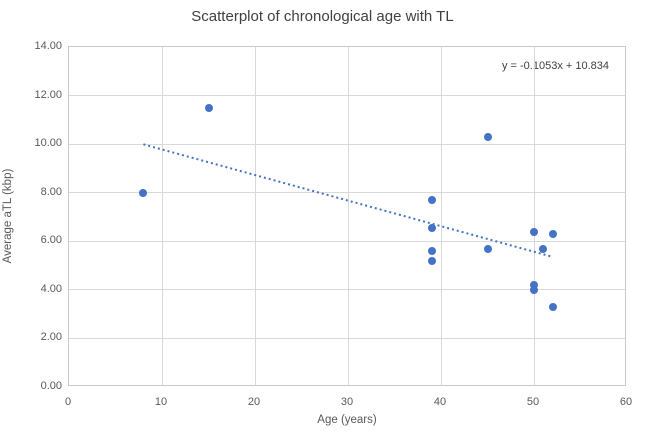 The height and width of the screenshot is (433, 645). What do you see at coordinates (48, 143) in the screenshot?
I see `y-tick-label: 10.00` at bounding box center [48, 143].